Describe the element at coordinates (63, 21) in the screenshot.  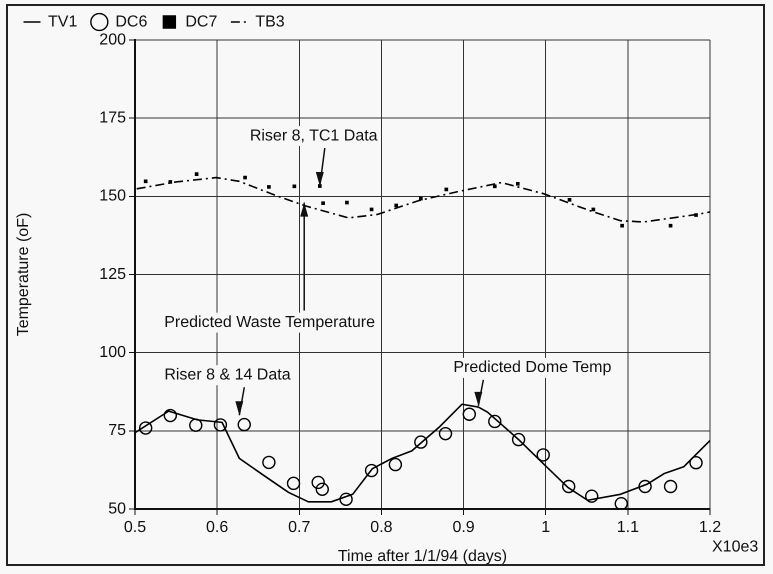
I see `legend-label: TV1` at that location.